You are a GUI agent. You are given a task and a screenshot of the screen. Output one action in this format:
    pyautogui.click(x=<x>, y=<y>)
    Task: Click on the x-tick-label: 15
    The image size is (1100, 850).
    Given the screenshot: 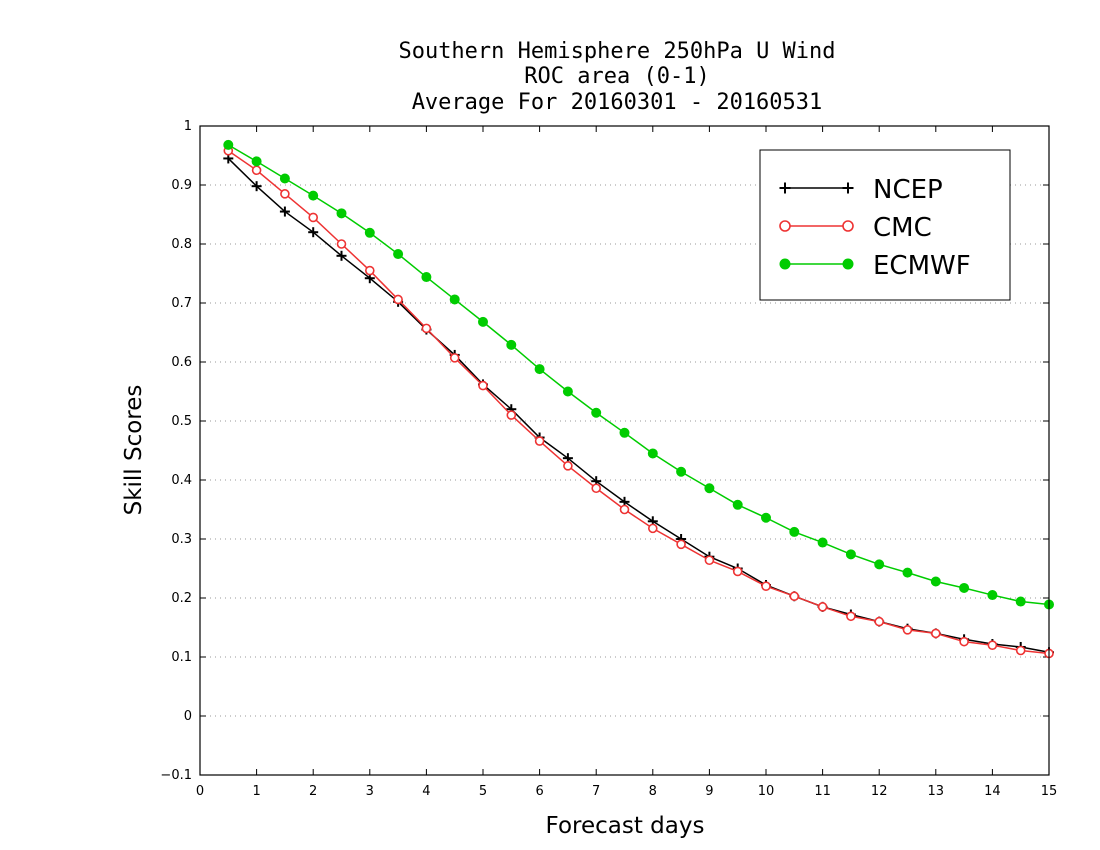 What is the action you would take?
    pyautogui.click(x=1049, y=791)
    